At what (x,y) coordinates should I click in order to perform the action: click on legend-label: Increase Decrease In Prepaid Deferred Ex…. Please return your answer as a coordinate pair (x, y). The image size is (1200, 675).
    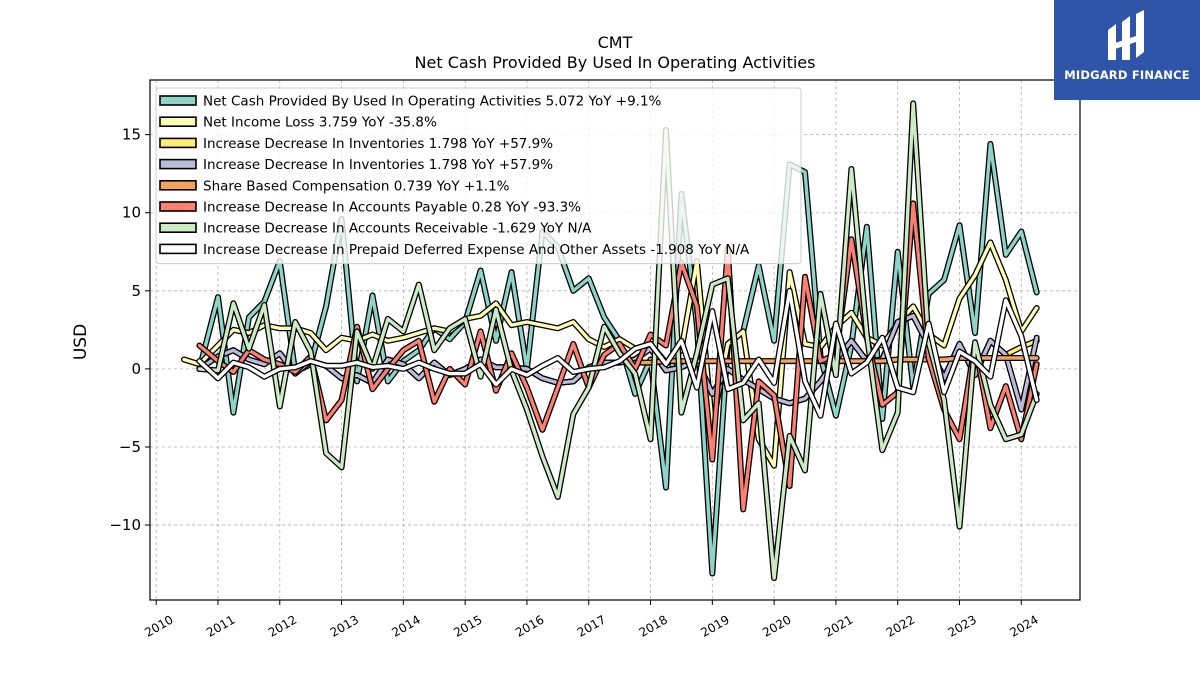
    Looking at the image, I should click on (476, 250).